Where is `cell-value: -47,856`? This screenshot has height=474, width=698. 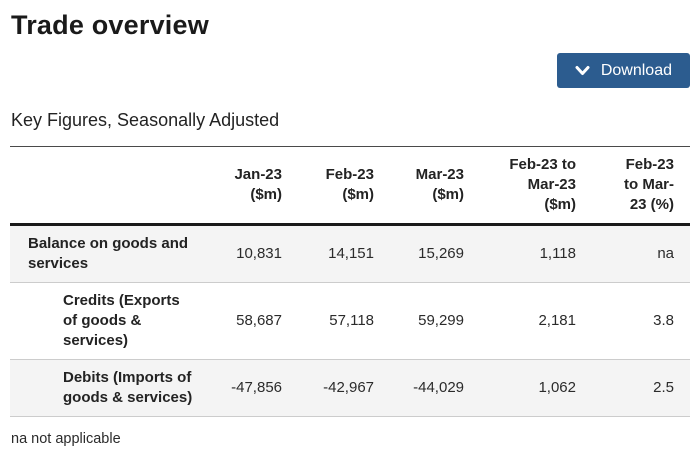
cell-value: -47,856 is located at coordinates (254, 388).